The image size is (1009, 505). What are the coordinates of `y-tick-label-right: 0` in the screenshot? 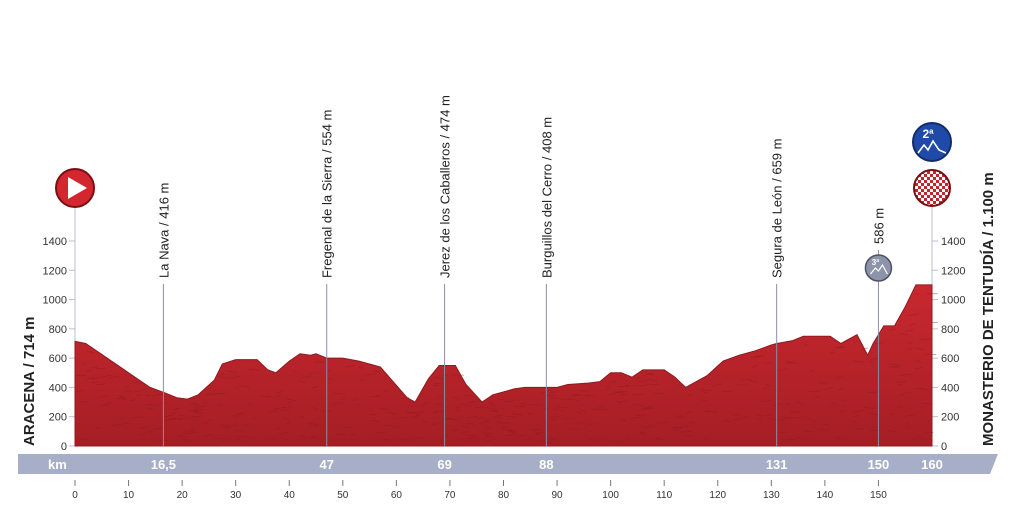 It's located at (944, 447).